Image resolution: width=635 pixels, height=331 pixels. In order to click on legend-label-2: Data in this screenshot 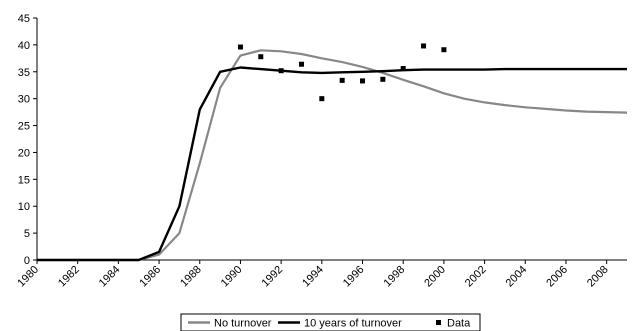, I will do `click(459, 324)`.